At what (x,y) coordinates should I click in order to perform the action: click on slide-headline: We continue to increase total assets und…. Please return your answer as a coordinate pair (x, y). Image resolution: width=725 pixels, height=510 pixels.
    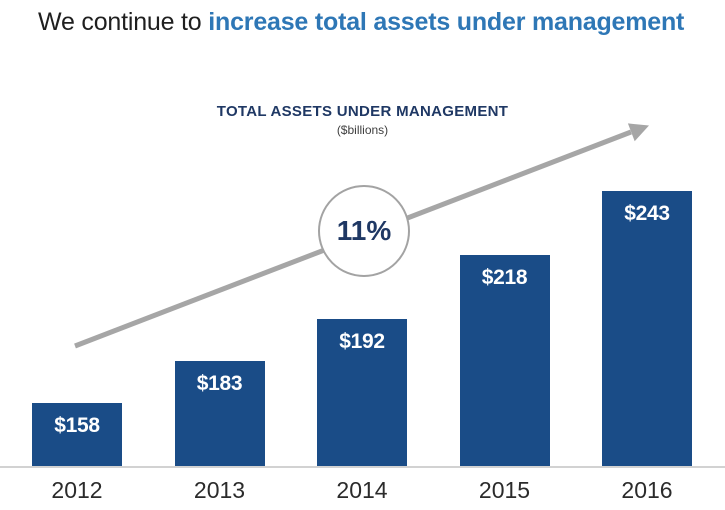
    Looking at the image, I should click on (361, 22).